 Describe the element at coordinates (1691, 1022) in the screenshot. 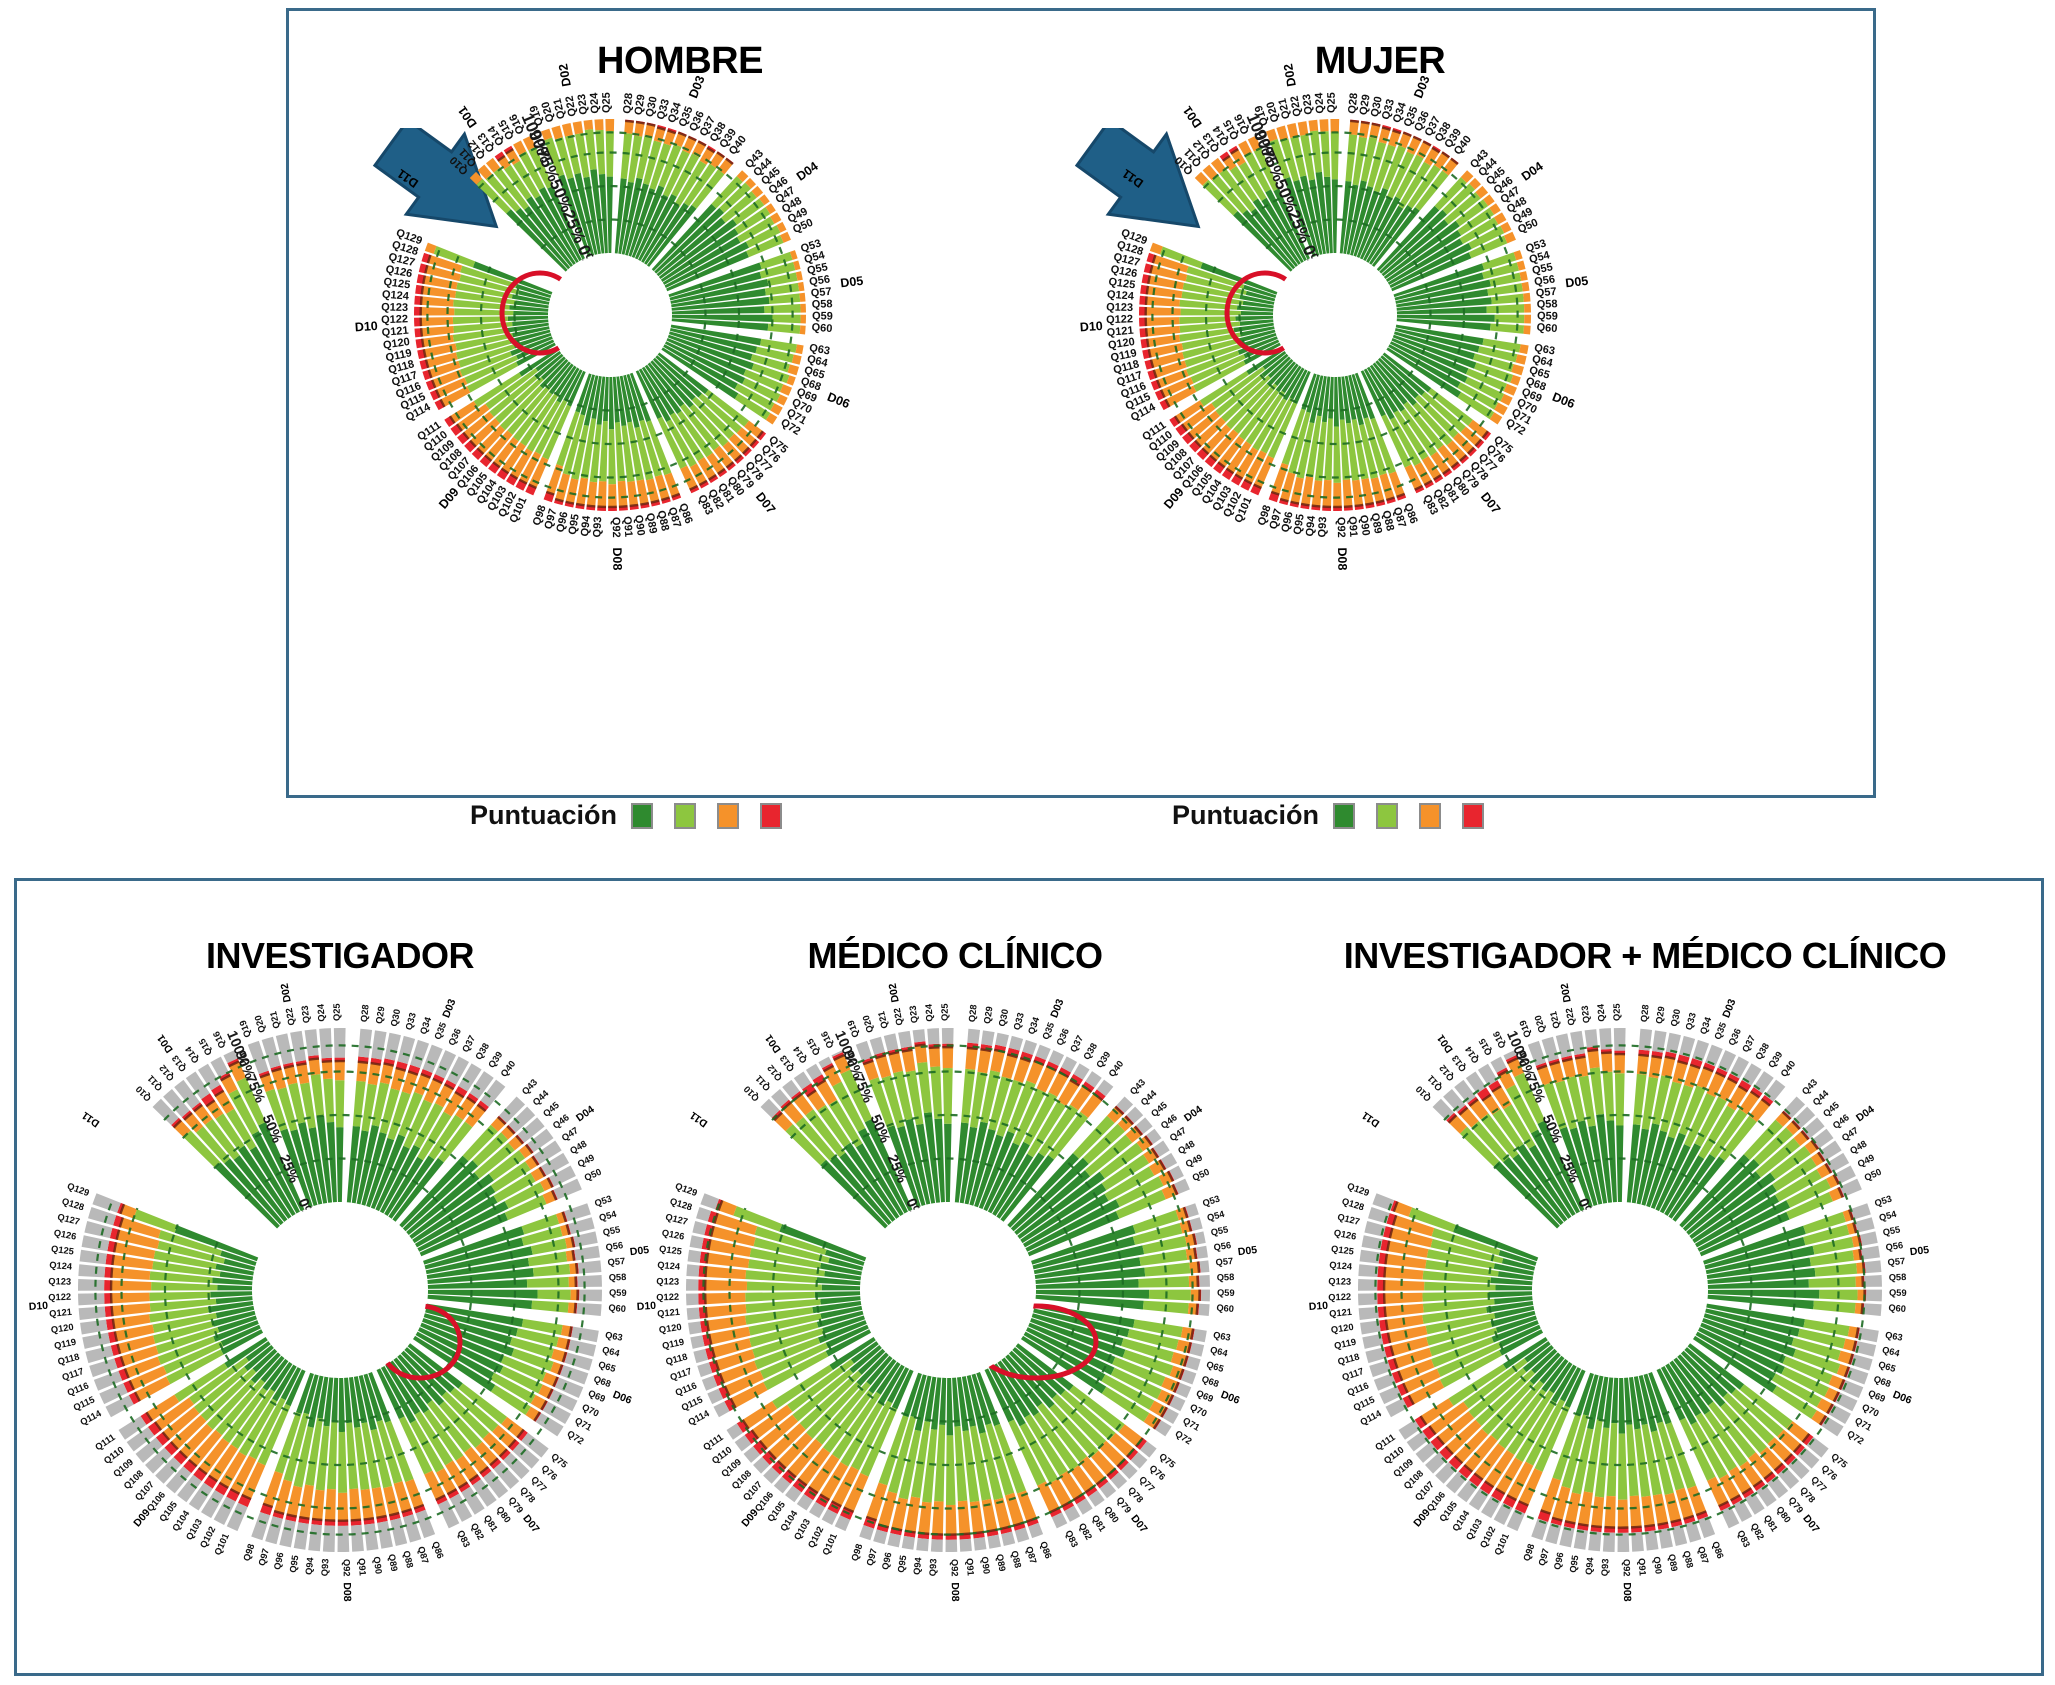

I see `question-label: Q33` at that location.